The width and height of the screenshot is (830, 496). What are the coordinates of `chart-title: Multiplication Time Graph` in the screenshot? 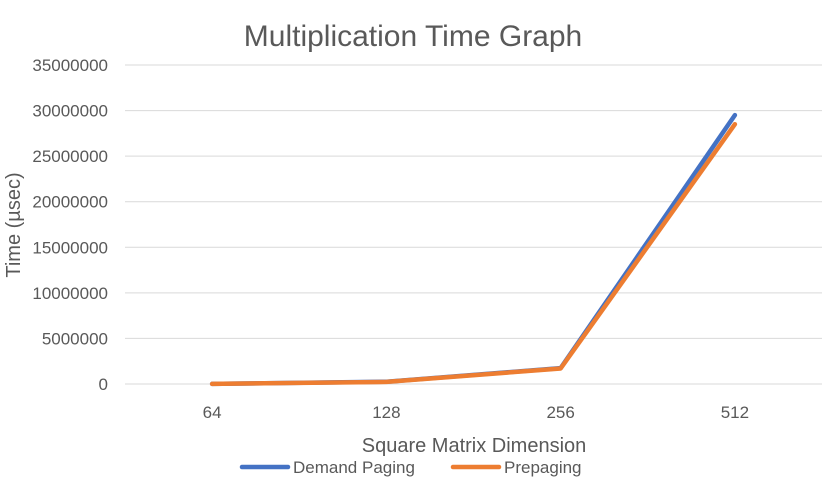 It's located at (413, 36).